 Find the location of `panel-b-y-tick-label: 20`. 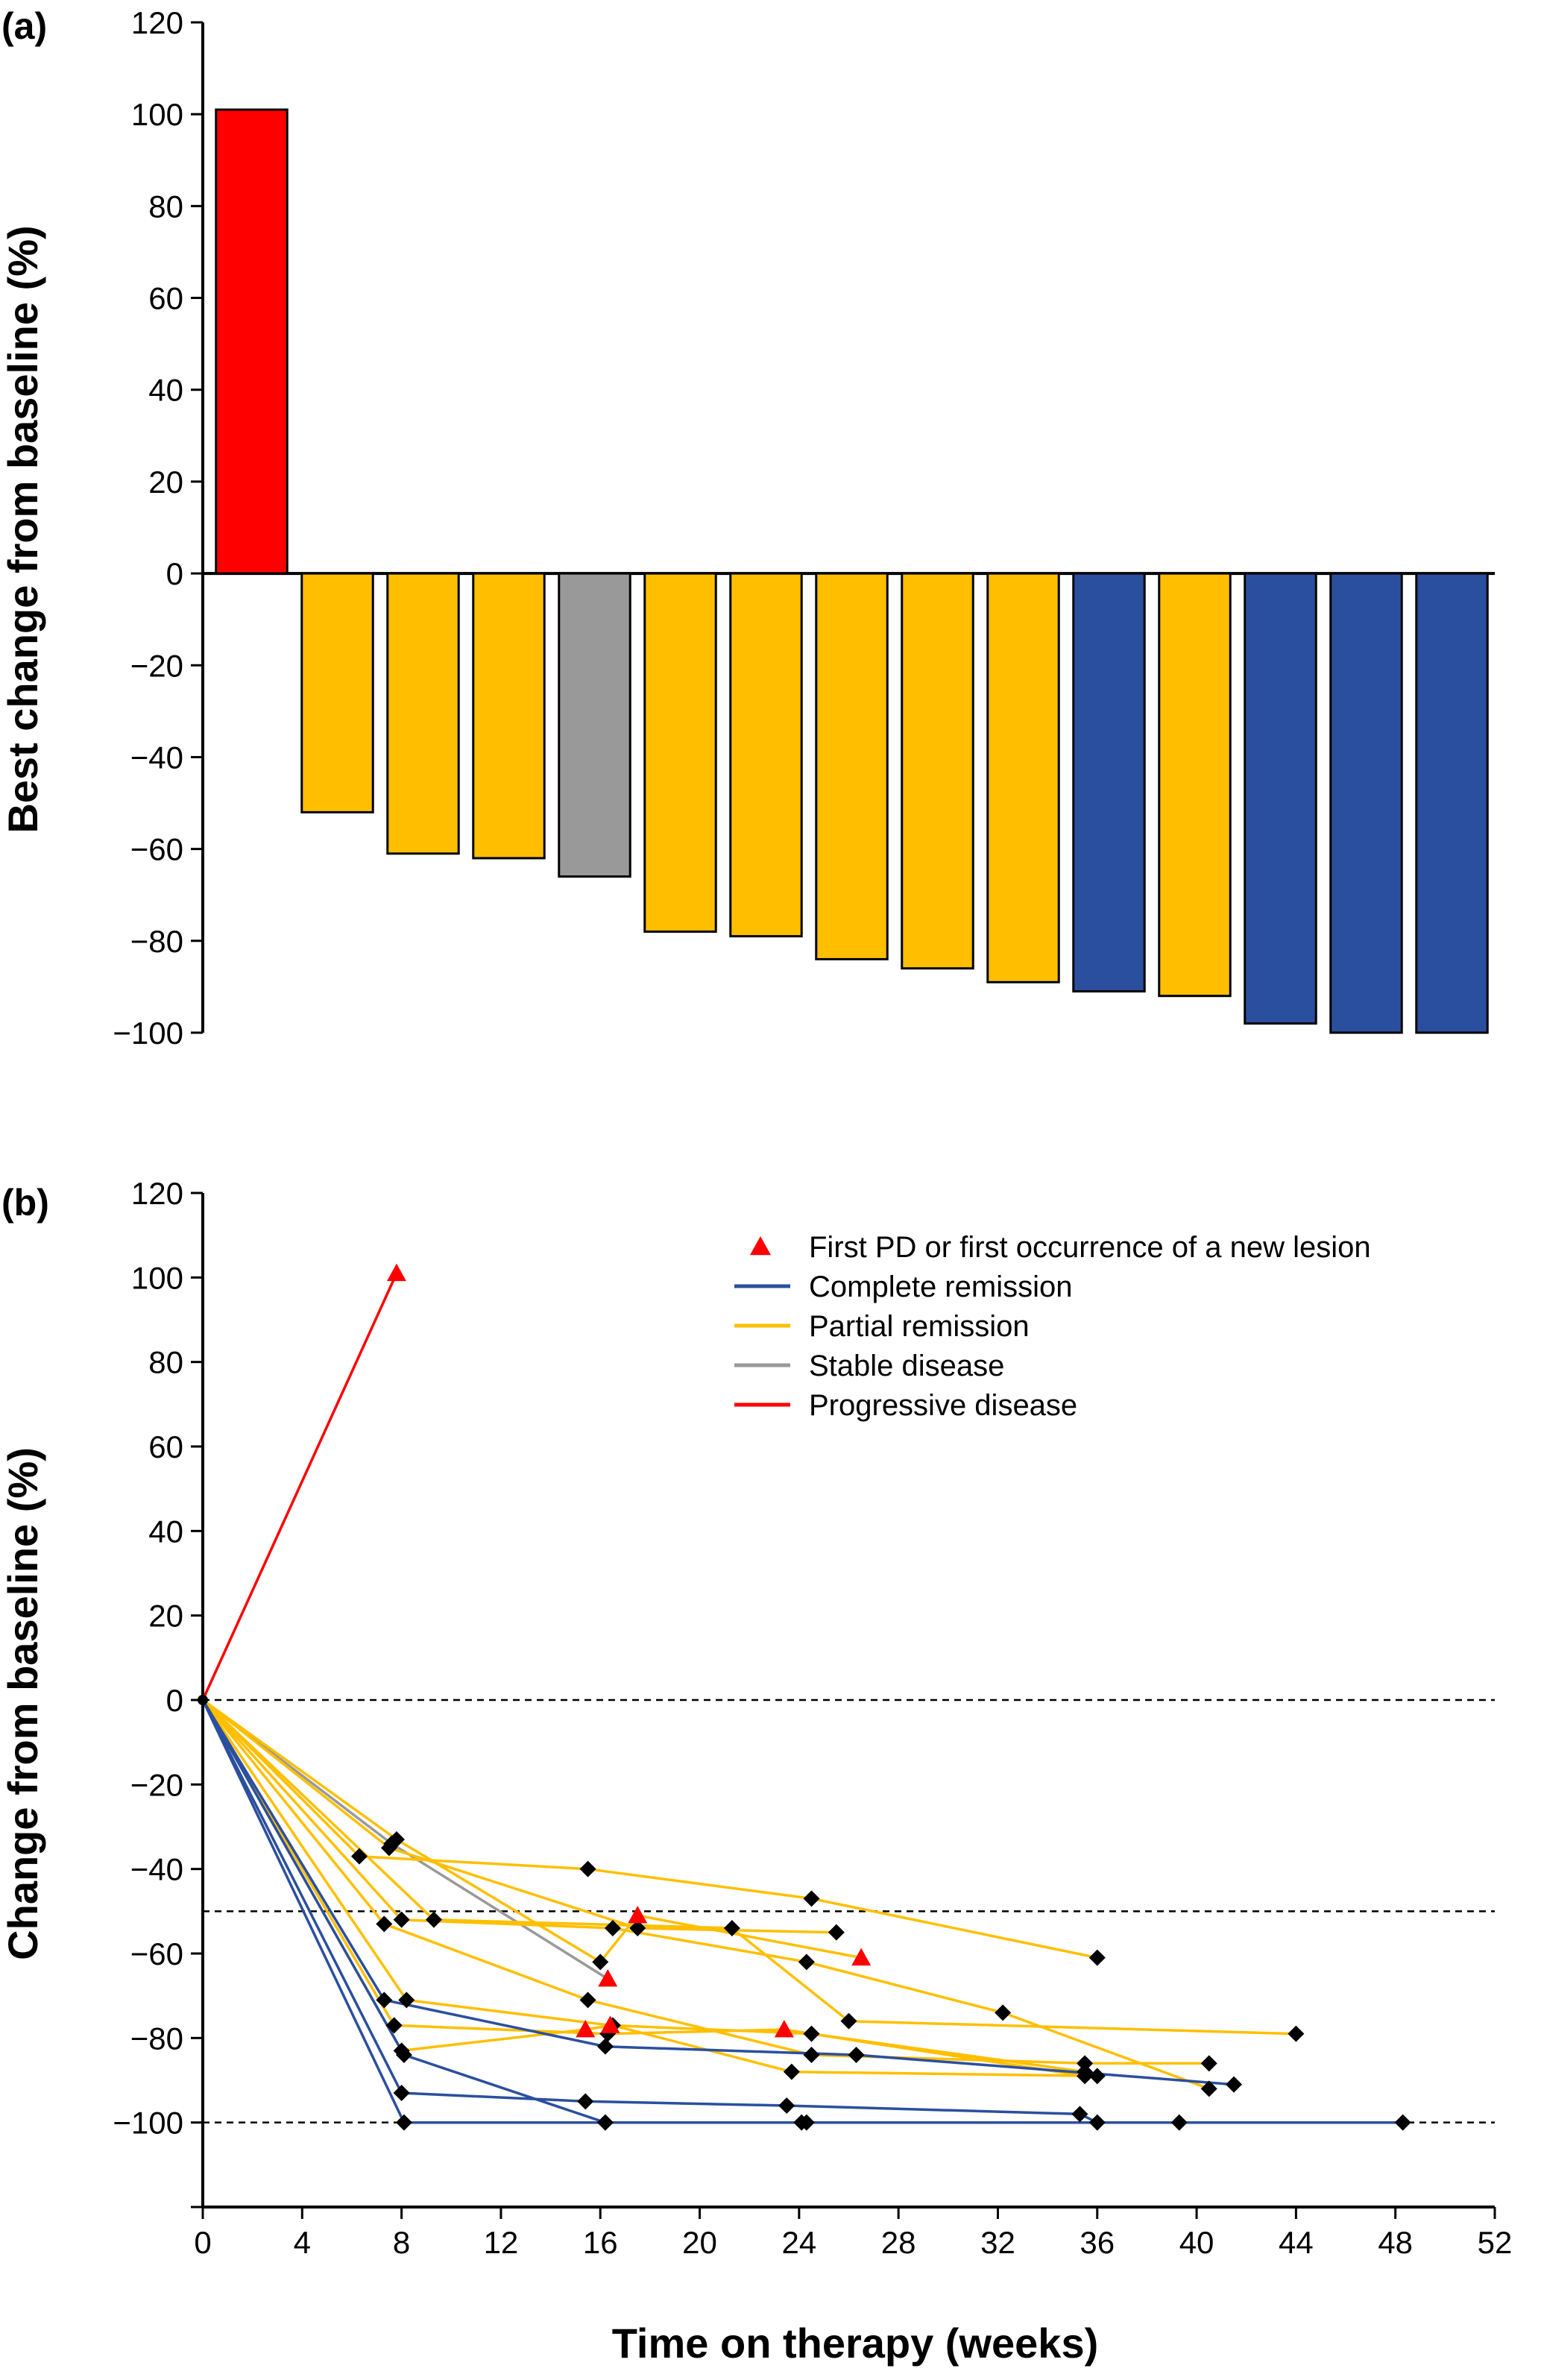

panel-b-y-tick-label: 20 is located at coordinates (166, 1616).